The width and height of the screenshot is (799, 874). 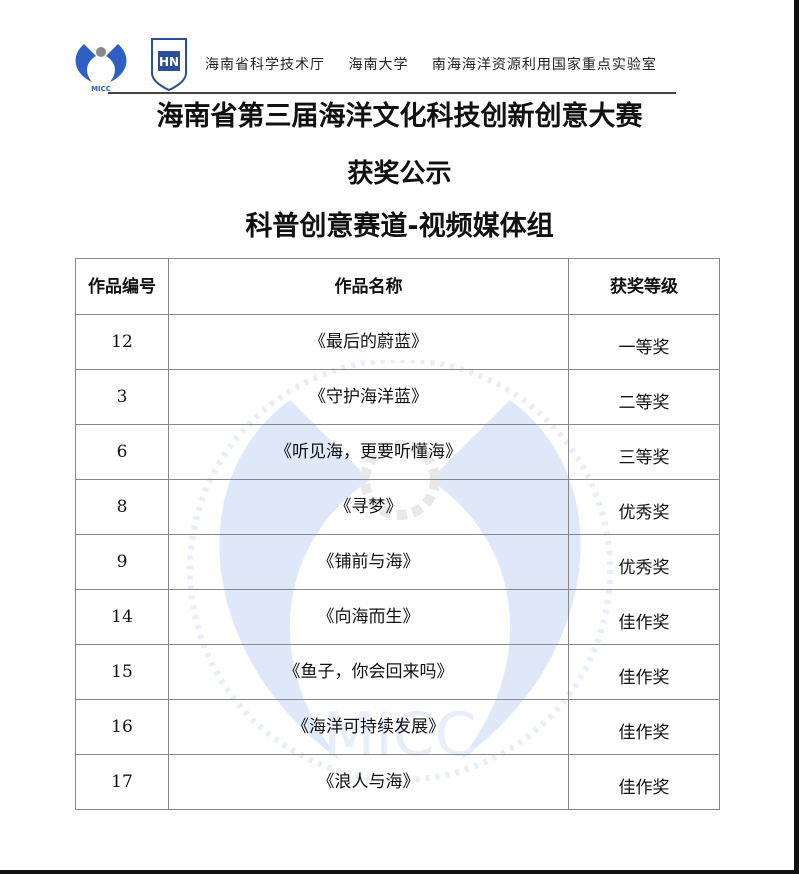 I want to click on table-header-row: 作品编号 作品名称 获奖等级, so click(x=397, y=286).